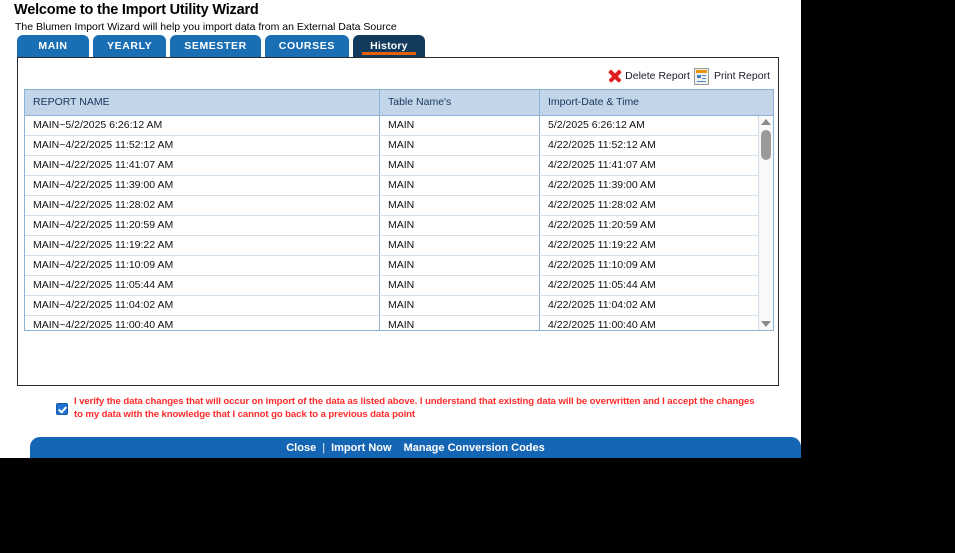 The height and width of the screenshot is (553, 955). I want to click on cell-report-name: MAIN~5/2/2025 6:26:12 AM, so click(202, 125).